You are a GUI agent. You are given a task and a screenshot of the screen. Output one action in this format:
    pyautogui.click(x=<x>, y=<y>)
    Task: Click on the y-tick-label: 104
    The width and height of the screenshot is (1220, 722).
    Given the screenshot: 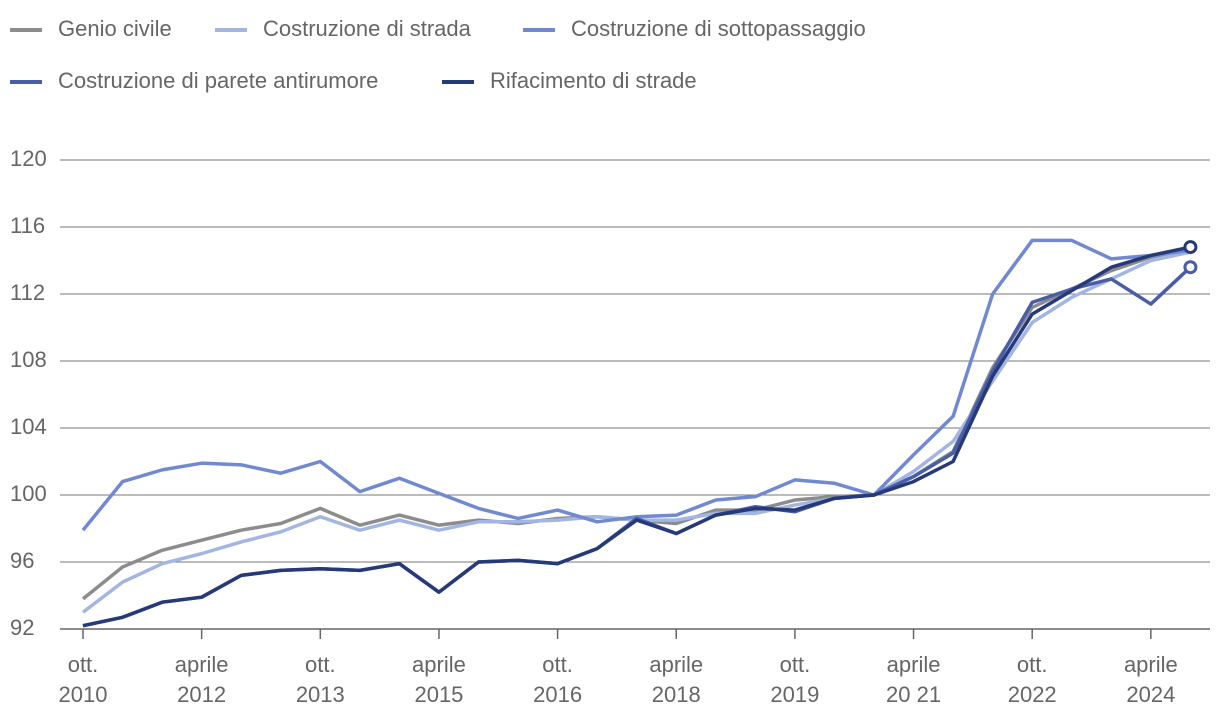 What is the action you would take?
    pyautogui.click(x=28, y=426)
    